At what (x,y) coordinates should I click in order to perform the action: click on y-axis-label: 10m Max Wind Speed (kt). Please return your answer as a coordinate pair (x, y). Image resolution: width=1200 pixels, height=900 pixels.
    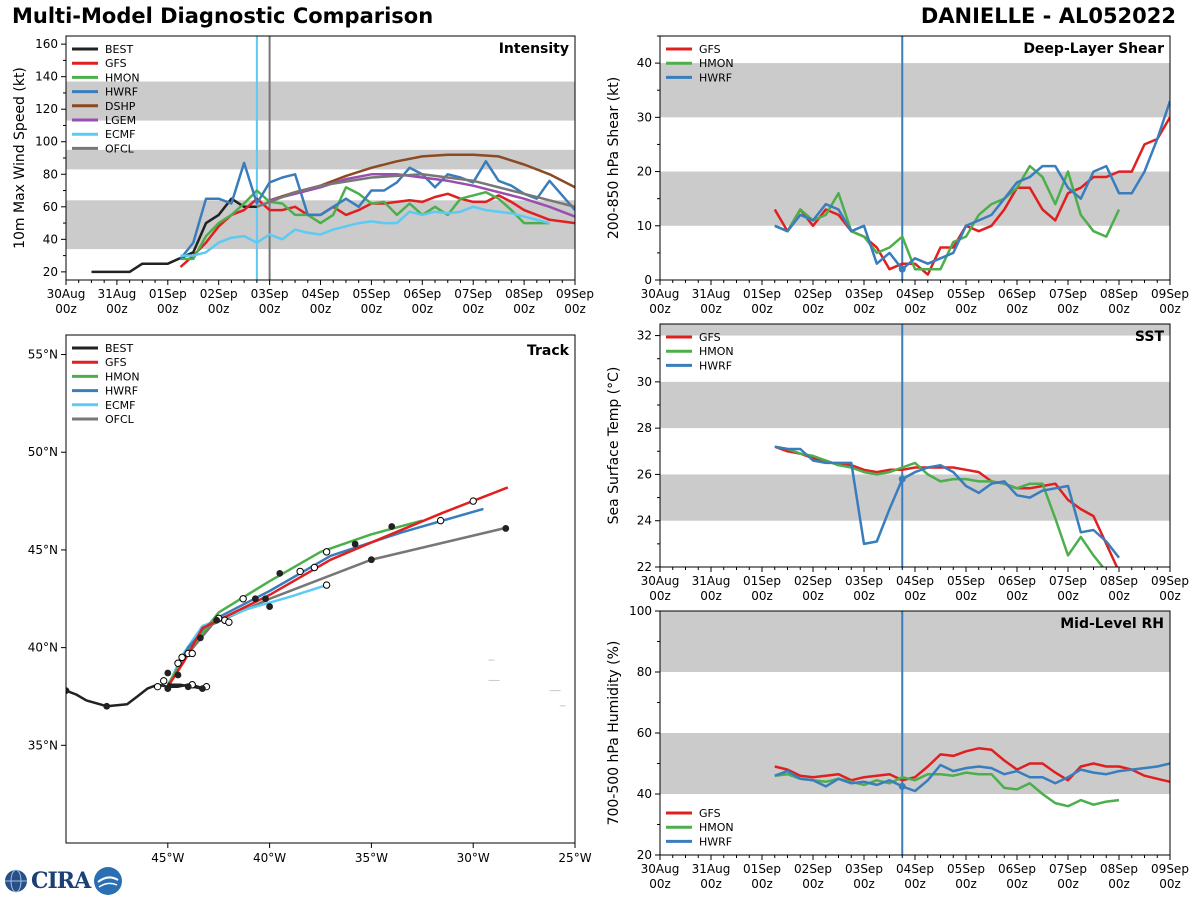
    Looking at the image, I should click on (20, 158).